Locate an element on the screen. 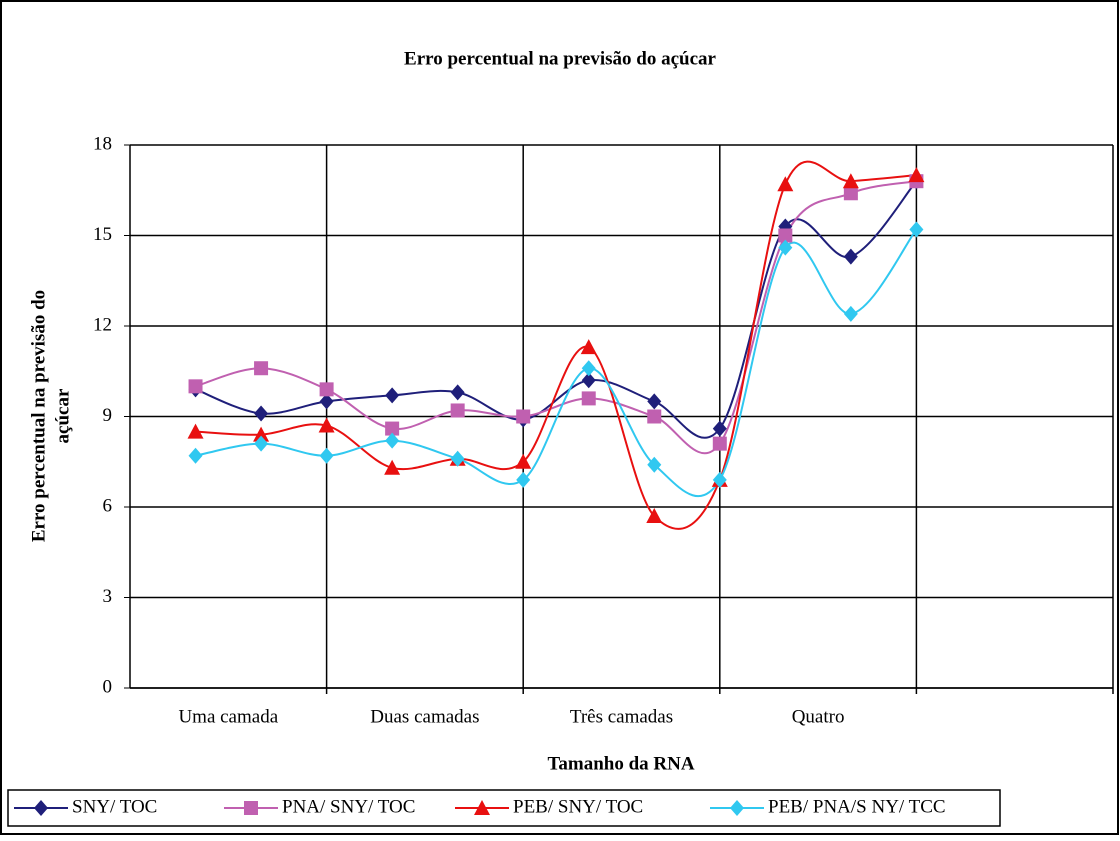 The height and width of the screenshot is (841, 1120). y-tick-label: 18 is located at coordinates (102, 143).